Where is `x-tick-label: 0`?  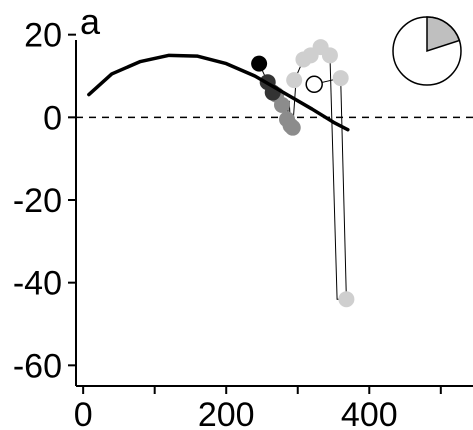 x-tick-label: 0 is located at coordinates (83, 413).